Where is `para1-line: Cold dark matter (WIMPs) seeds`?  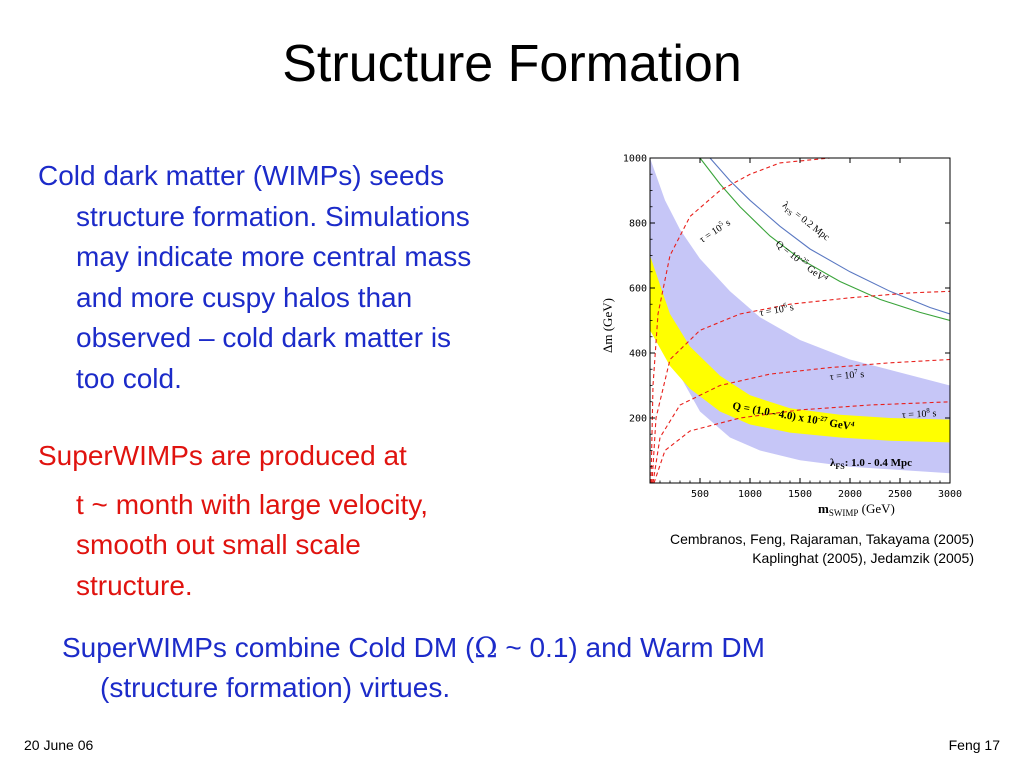
para1-line: Cold dark matter (WIMPs) seeds is located at coordinates (241, 175).